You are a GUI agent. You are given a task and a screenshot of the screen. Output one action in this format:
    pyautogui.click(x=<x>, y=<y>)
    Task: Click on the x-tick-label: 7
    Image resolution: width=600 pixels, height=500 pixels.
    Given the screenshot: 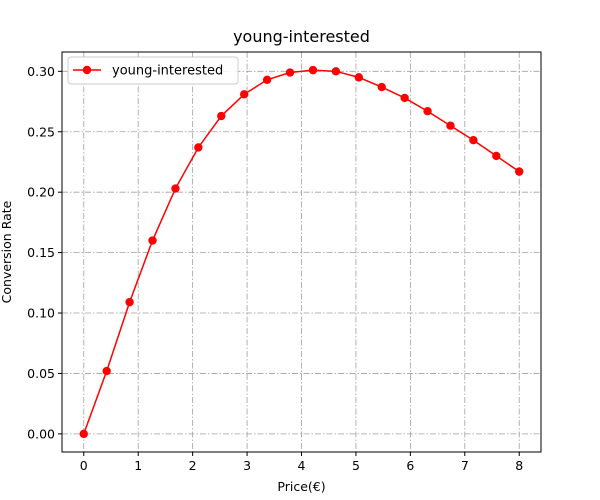 What is the action you would take?
    pyautogui.click(x=465, y=465)
    